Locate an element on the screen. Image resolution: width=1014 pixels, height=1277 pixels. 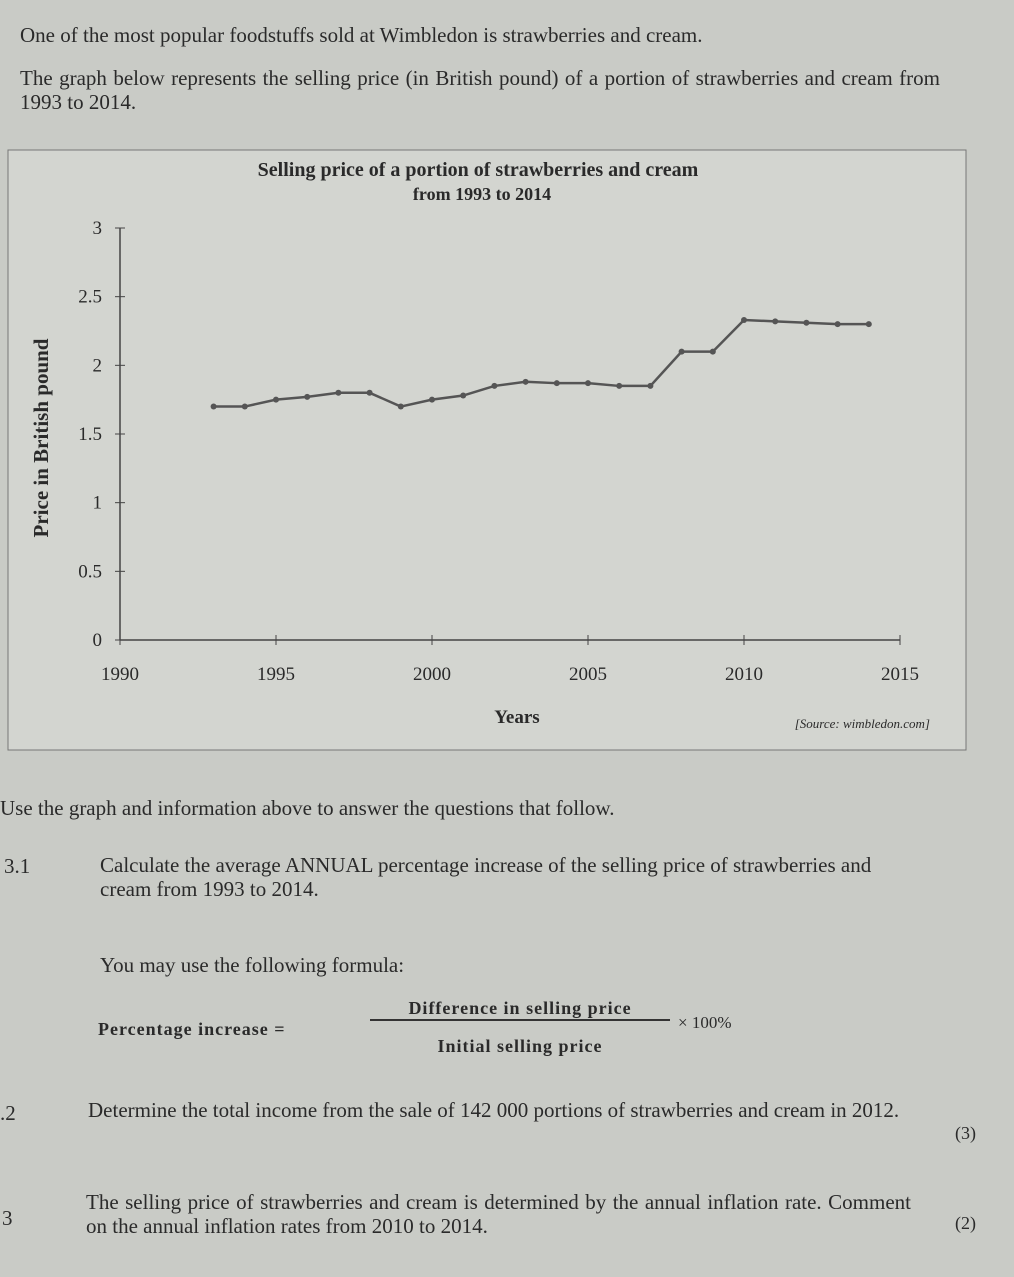
marks: (3) is located at coordinates (965, 1133).